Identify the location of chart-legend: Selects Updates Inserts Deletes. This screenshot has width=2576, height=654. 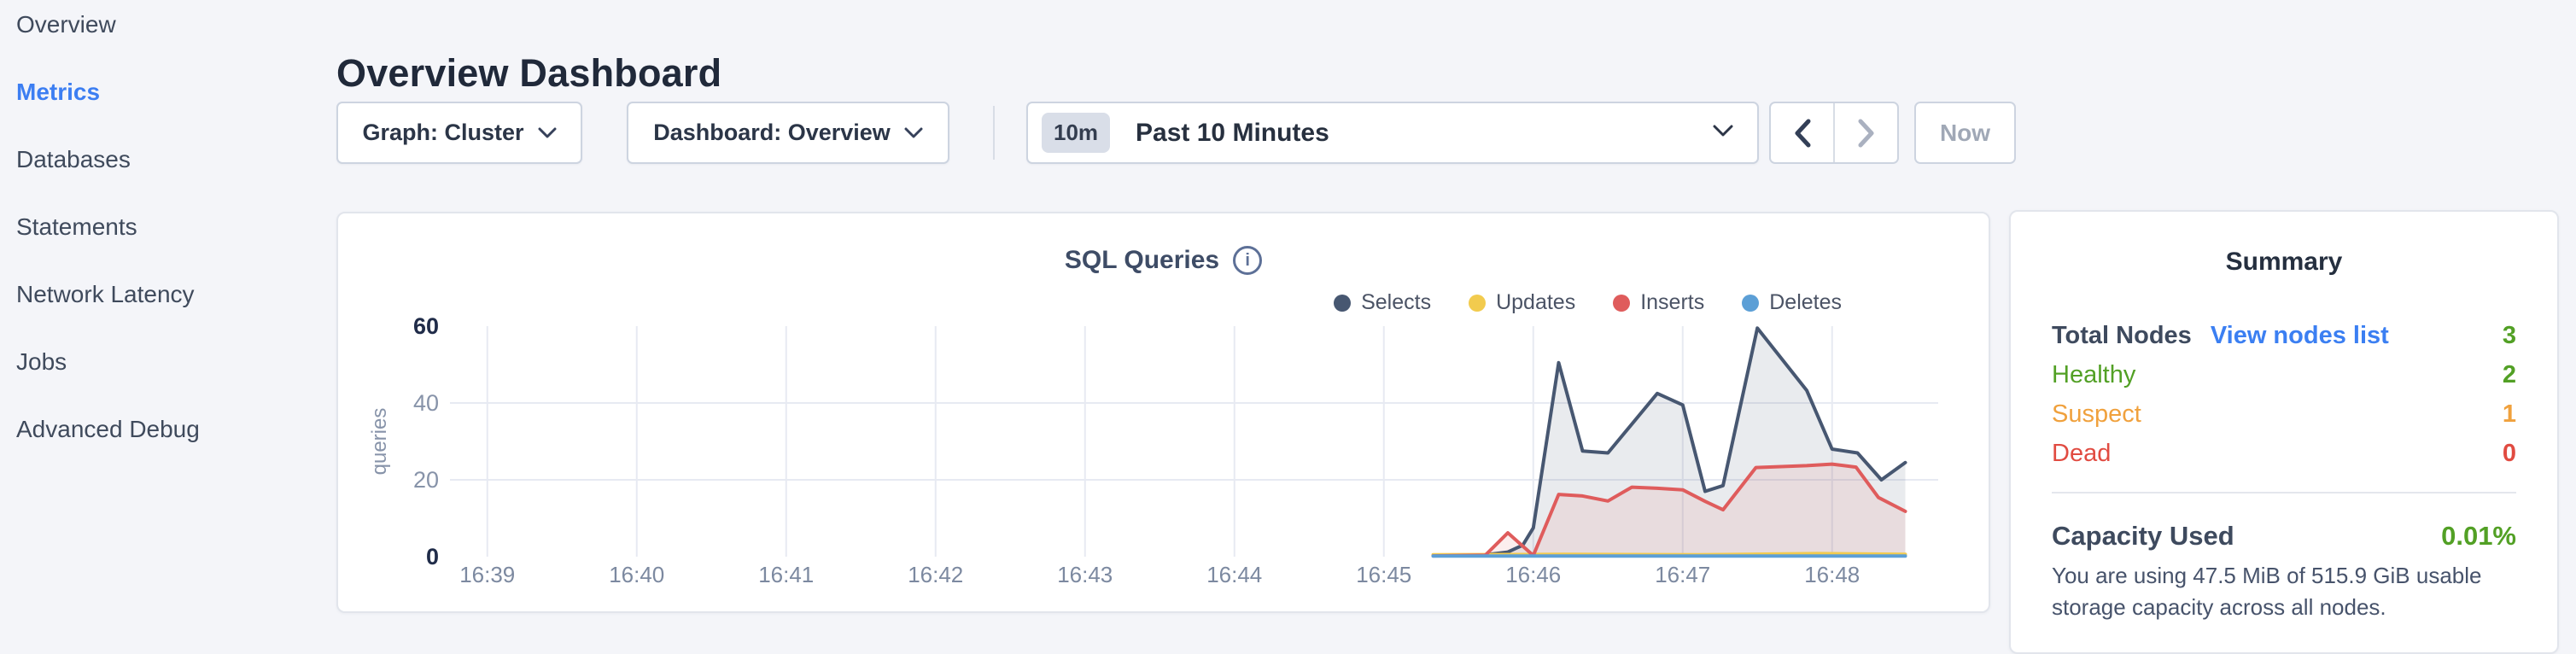
(1588, 302).